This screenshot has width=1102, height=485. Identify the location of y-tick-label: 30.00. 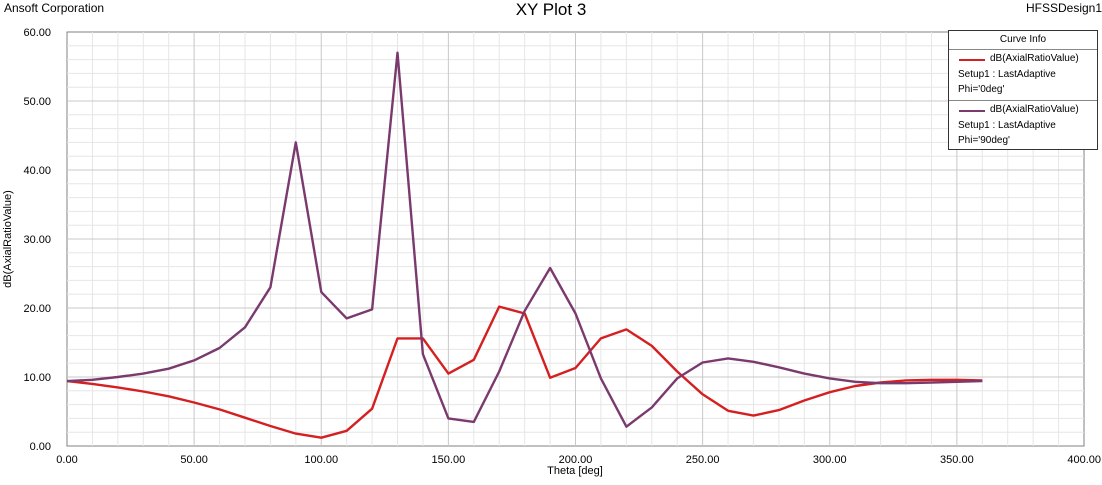
(37, 240).